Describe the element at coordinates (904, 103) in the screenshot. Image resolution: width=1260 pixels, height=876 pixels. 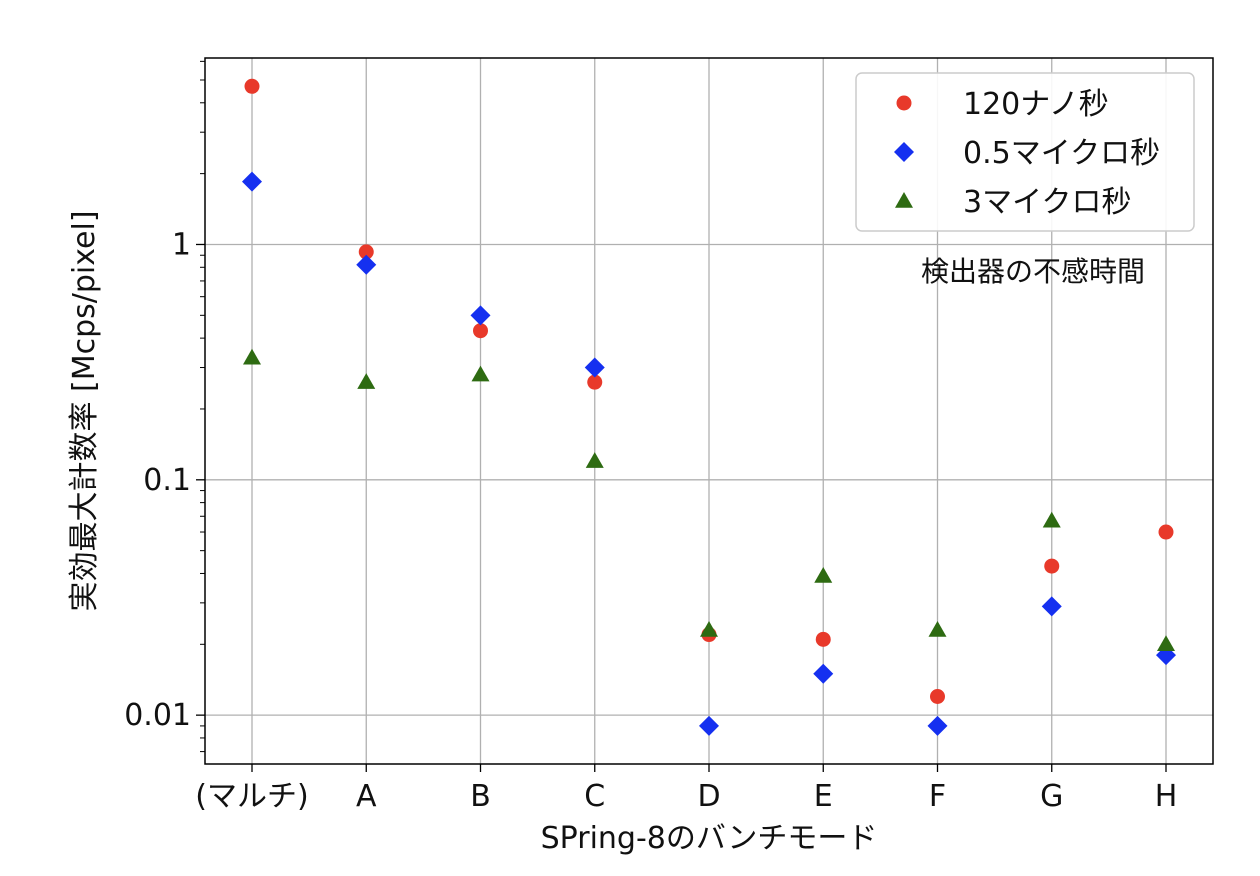
I see `legend-marker-circle` at that location.